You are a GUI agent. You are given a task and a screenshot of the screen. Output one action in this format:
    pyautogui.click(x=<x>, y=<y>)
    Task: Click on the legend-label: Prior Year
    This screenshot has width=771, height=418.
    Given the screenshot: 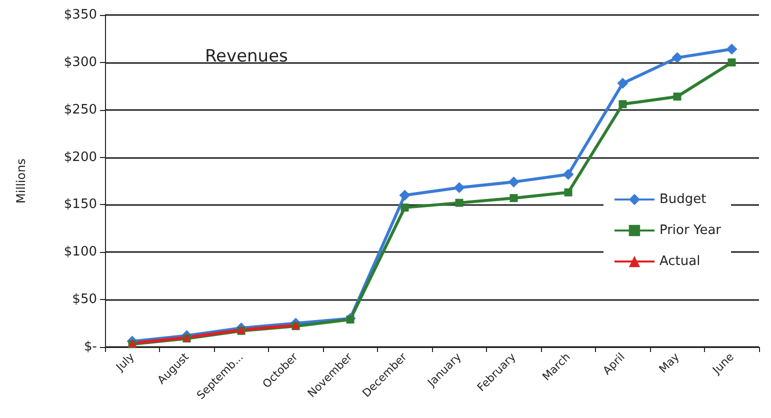 What is the action you would take?
    pyautogui.click(x=690, y=230)
    